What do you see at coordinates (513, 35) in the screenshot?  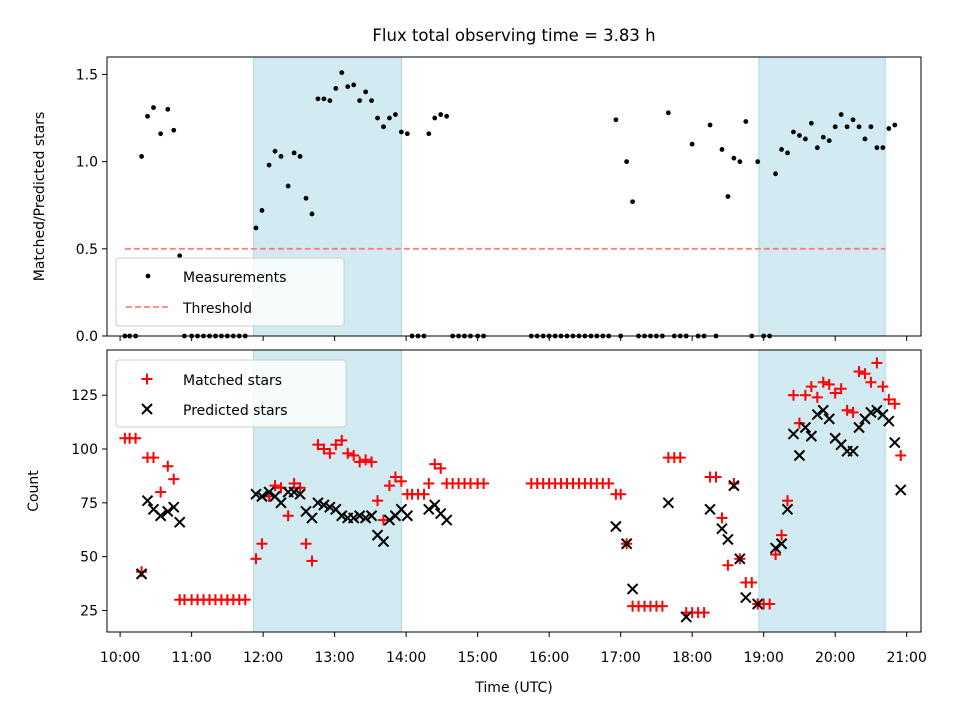 I see `chart-title: Flux total observing time = 3.83 h` at bounding box center [513, 35].